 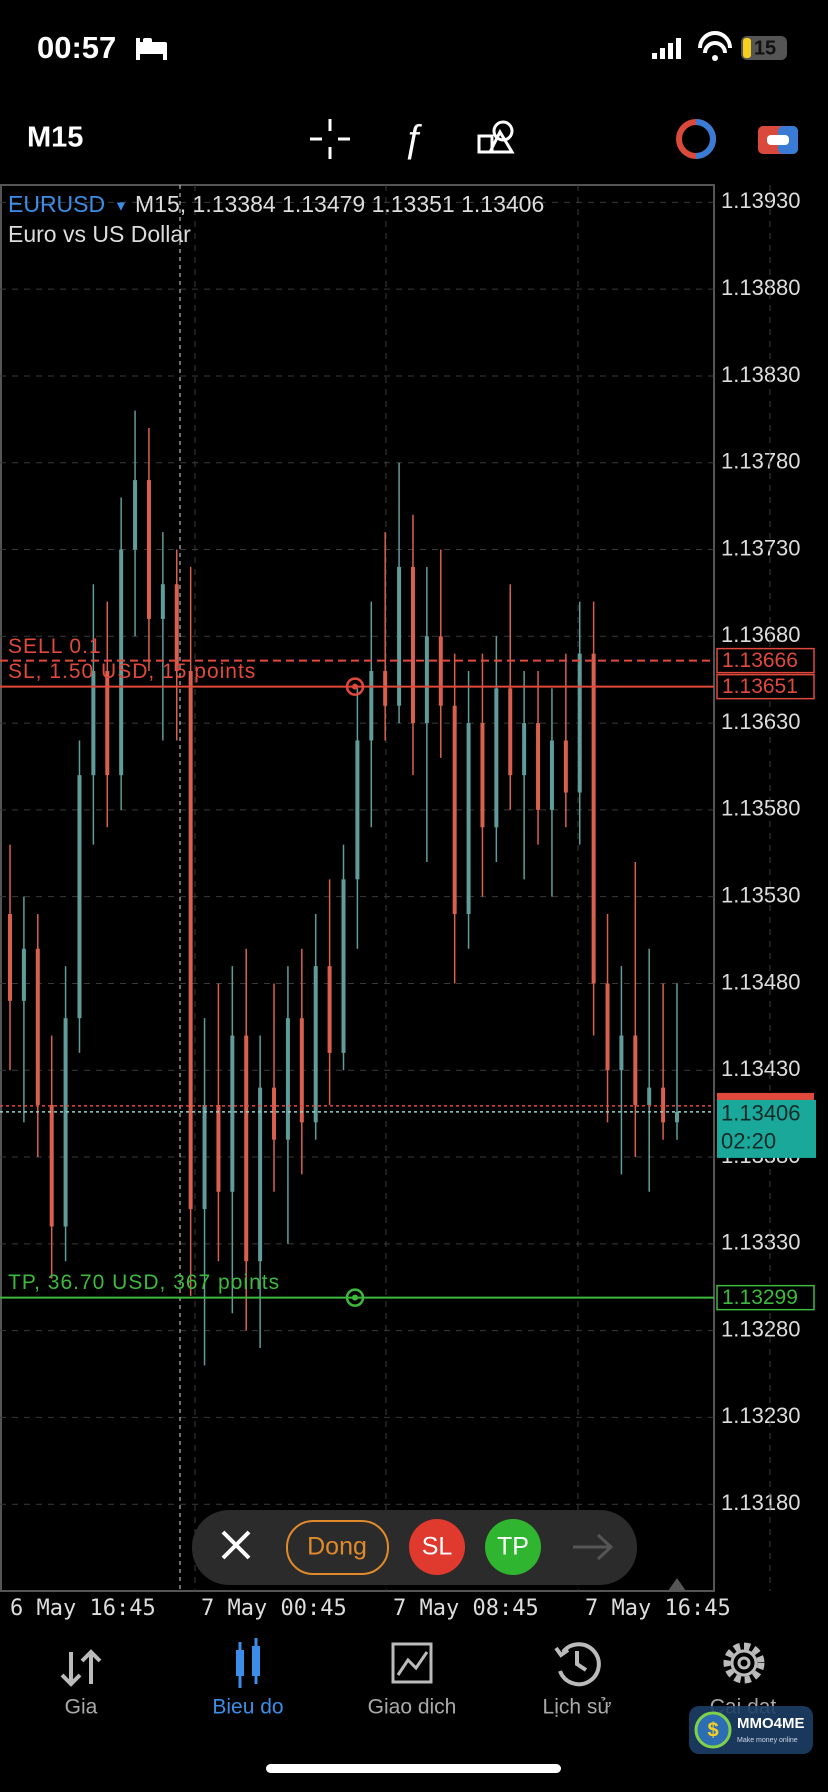 I want to click on y-tick-label: 1.13780, so click(x=761, y=461).